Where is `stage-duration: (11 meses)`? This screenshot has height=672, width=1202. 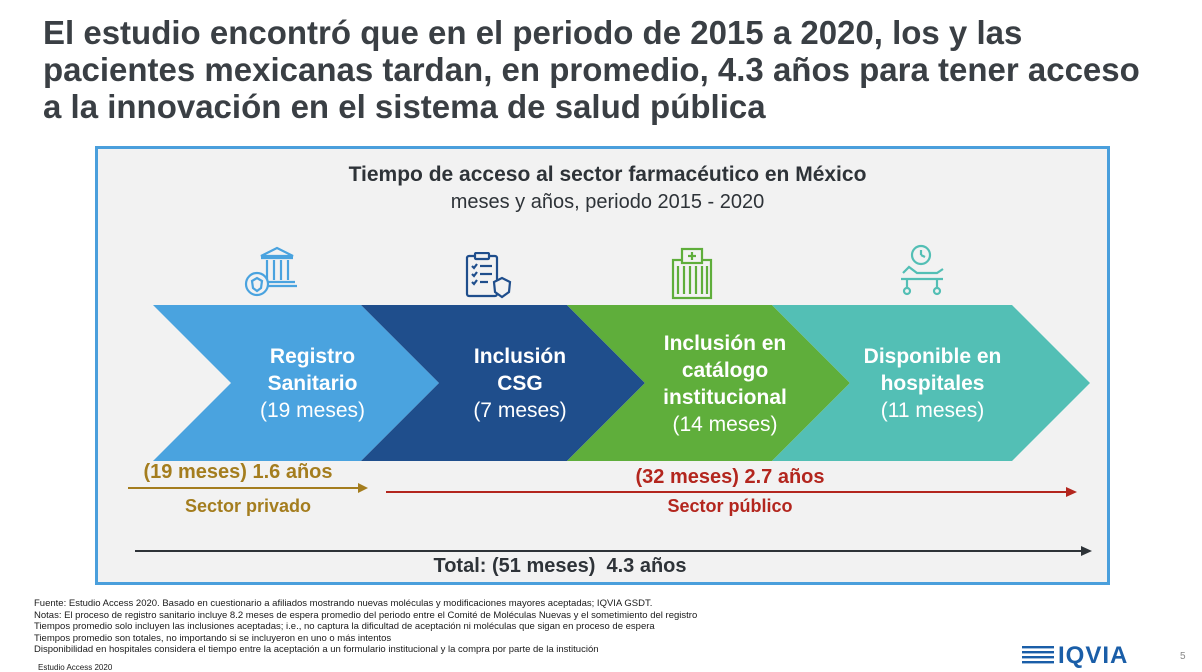 stage-duration: (11 meses) is located at coordinates (932, 410).